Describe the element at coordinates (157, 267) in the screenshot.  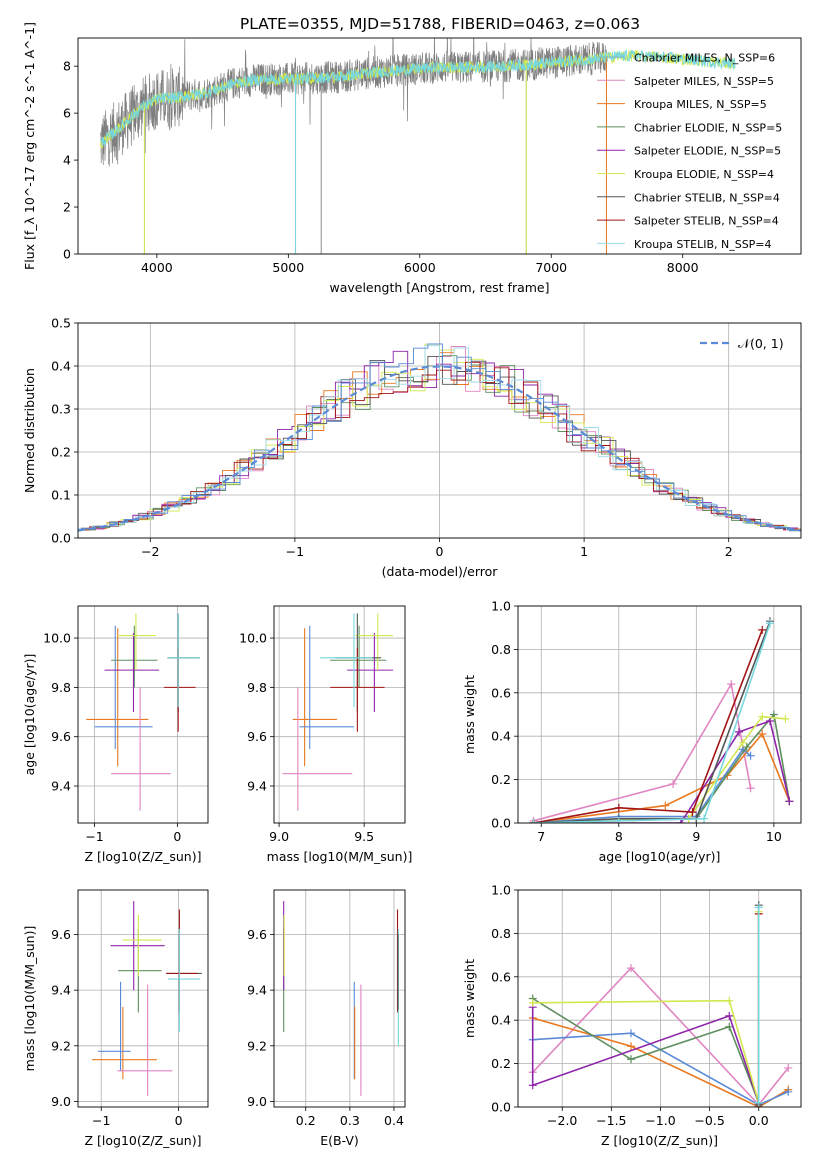
I see `x-tick-label: 4000` at that location.